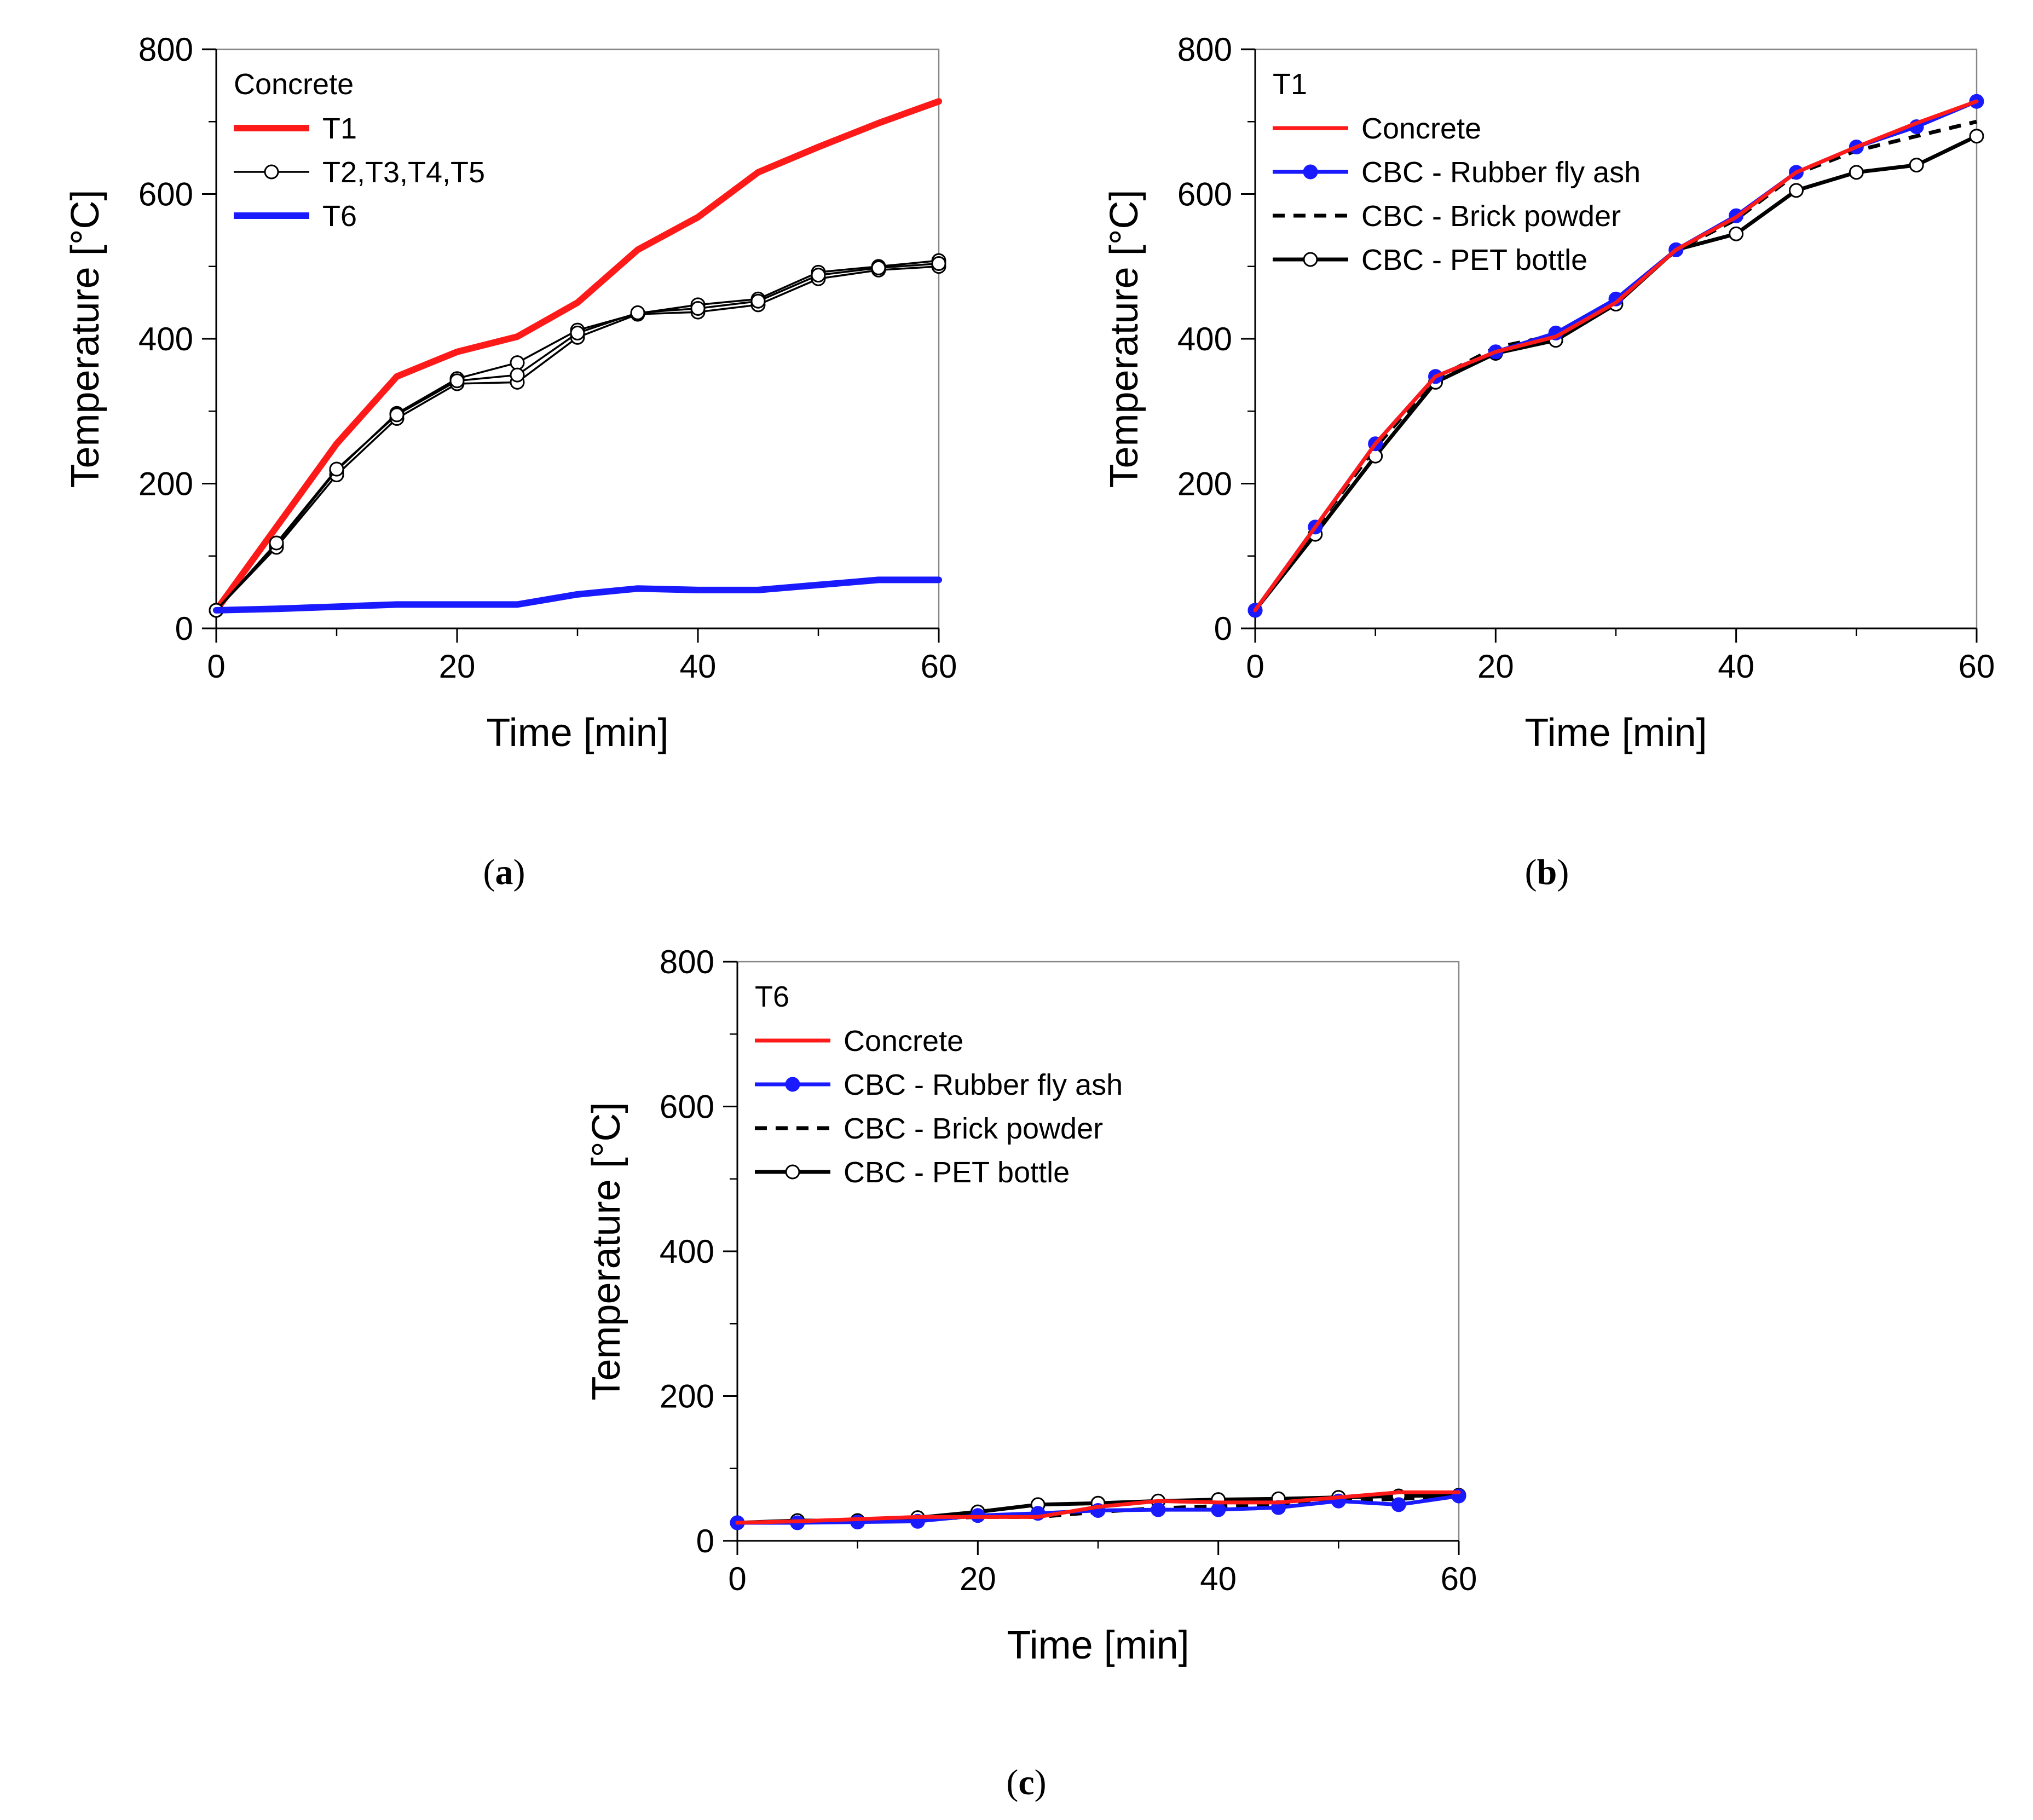 The image size is (2033, 1820). I want to click on panel-caption: (a), so click(504, 872).